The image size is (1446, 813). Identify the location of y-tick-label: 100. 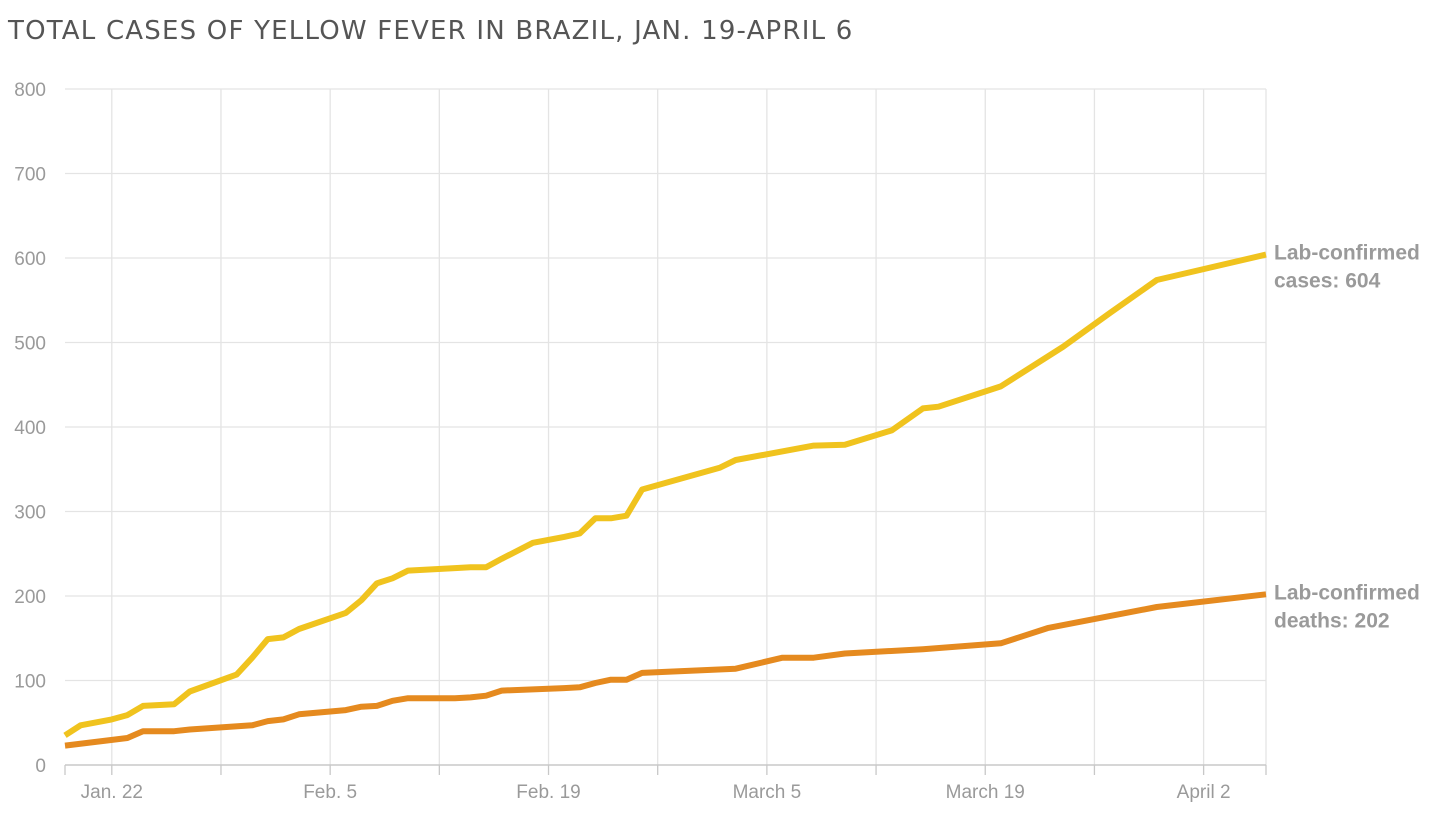
(30, 682).